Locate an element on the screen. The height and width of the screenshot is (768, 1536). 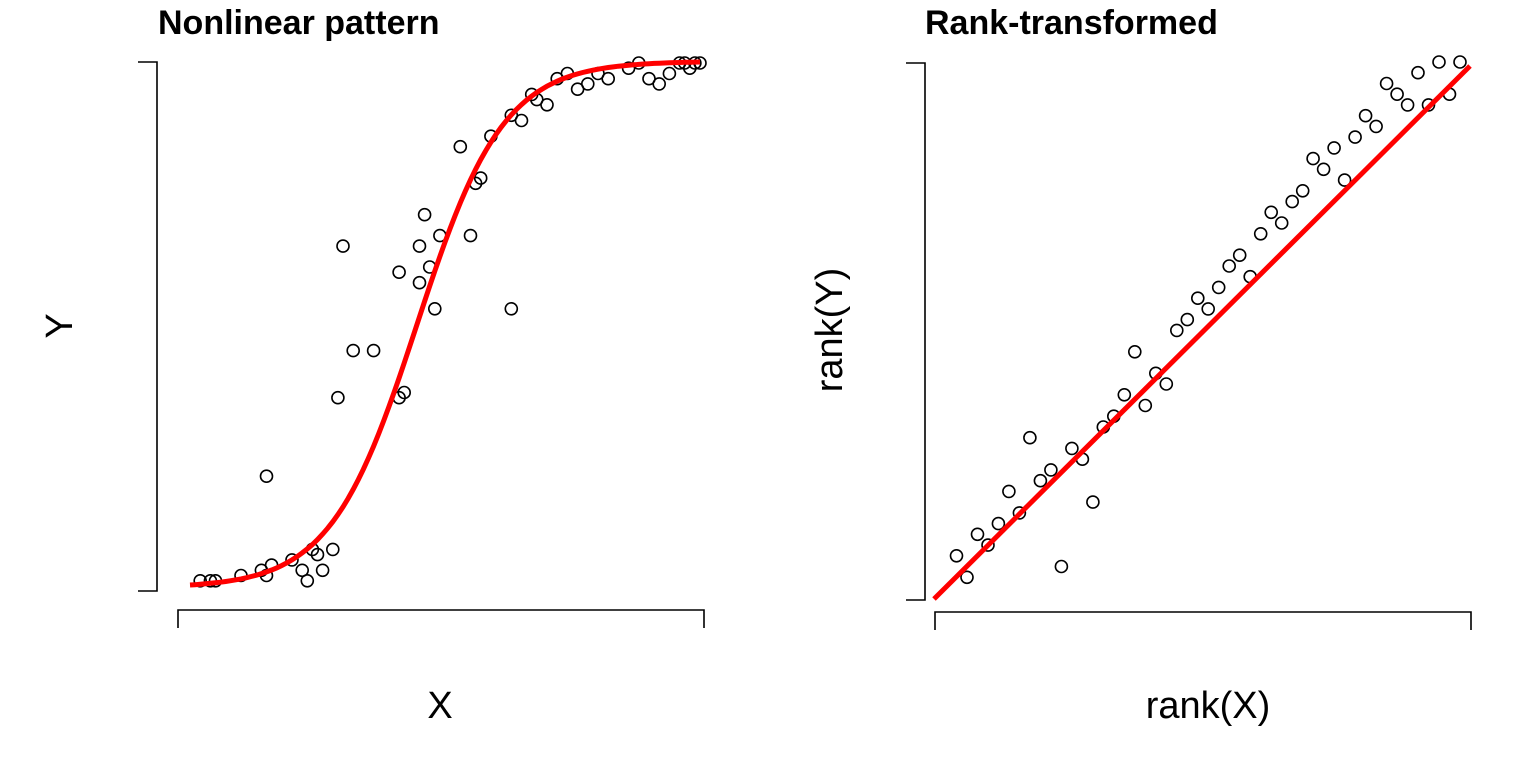
chart-title: Nonlinear pattern is located at coordinates (298, 23).